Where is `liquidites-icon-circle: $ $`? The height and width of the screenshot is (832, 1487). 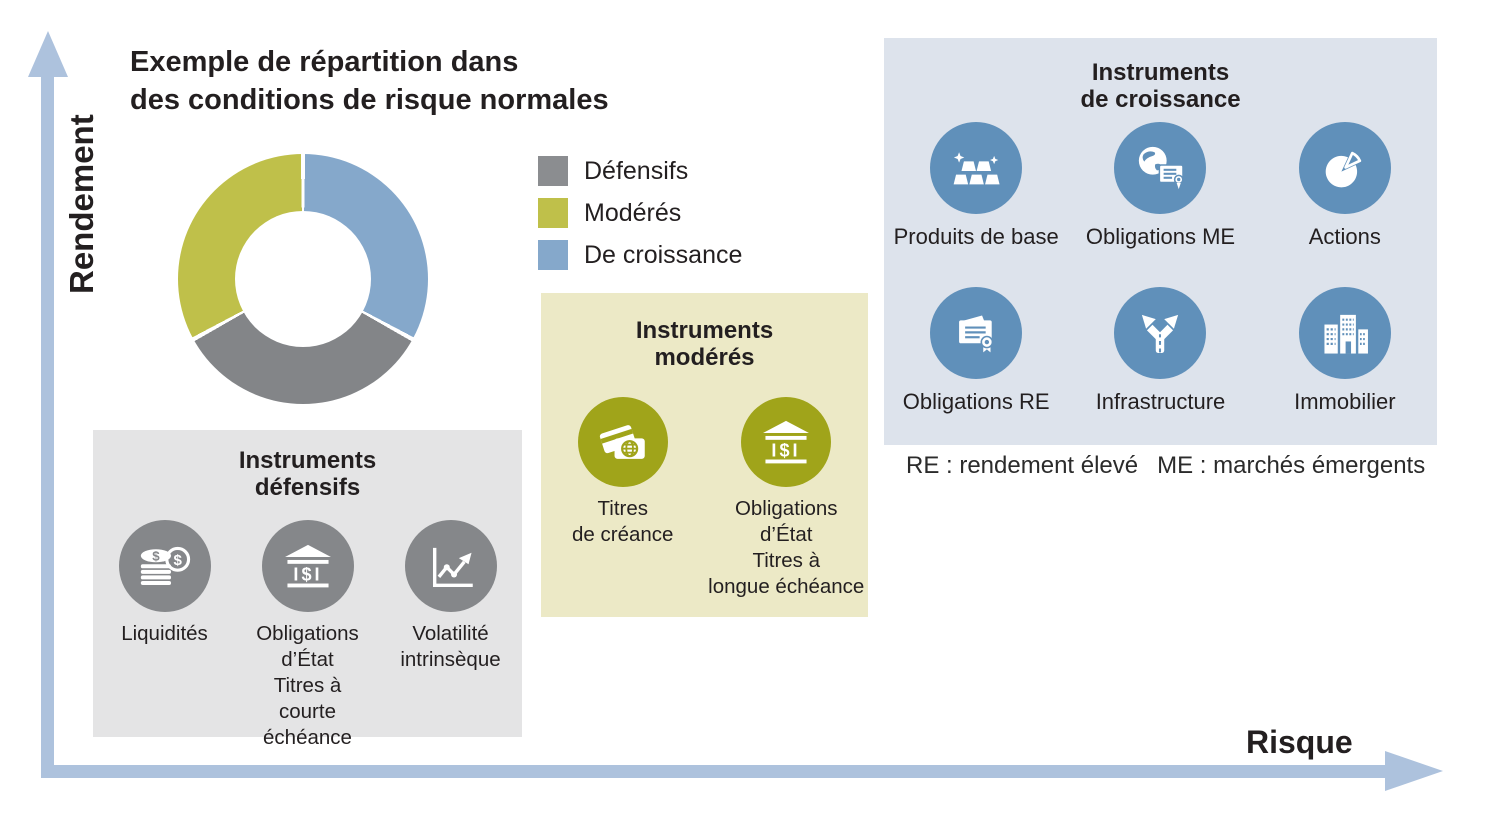
liquidites-icon-circle: $ $ is located at coordinates (164, 565).